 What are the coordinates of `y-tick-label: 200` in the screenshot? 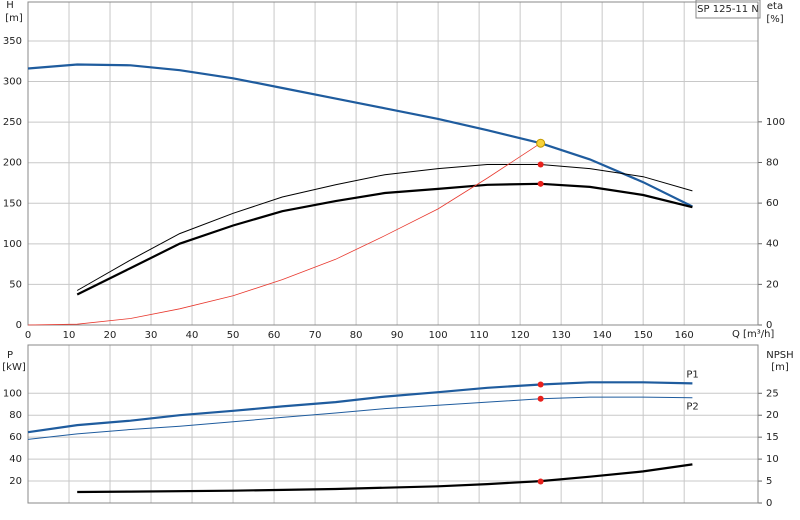 It's located at (12, 163).